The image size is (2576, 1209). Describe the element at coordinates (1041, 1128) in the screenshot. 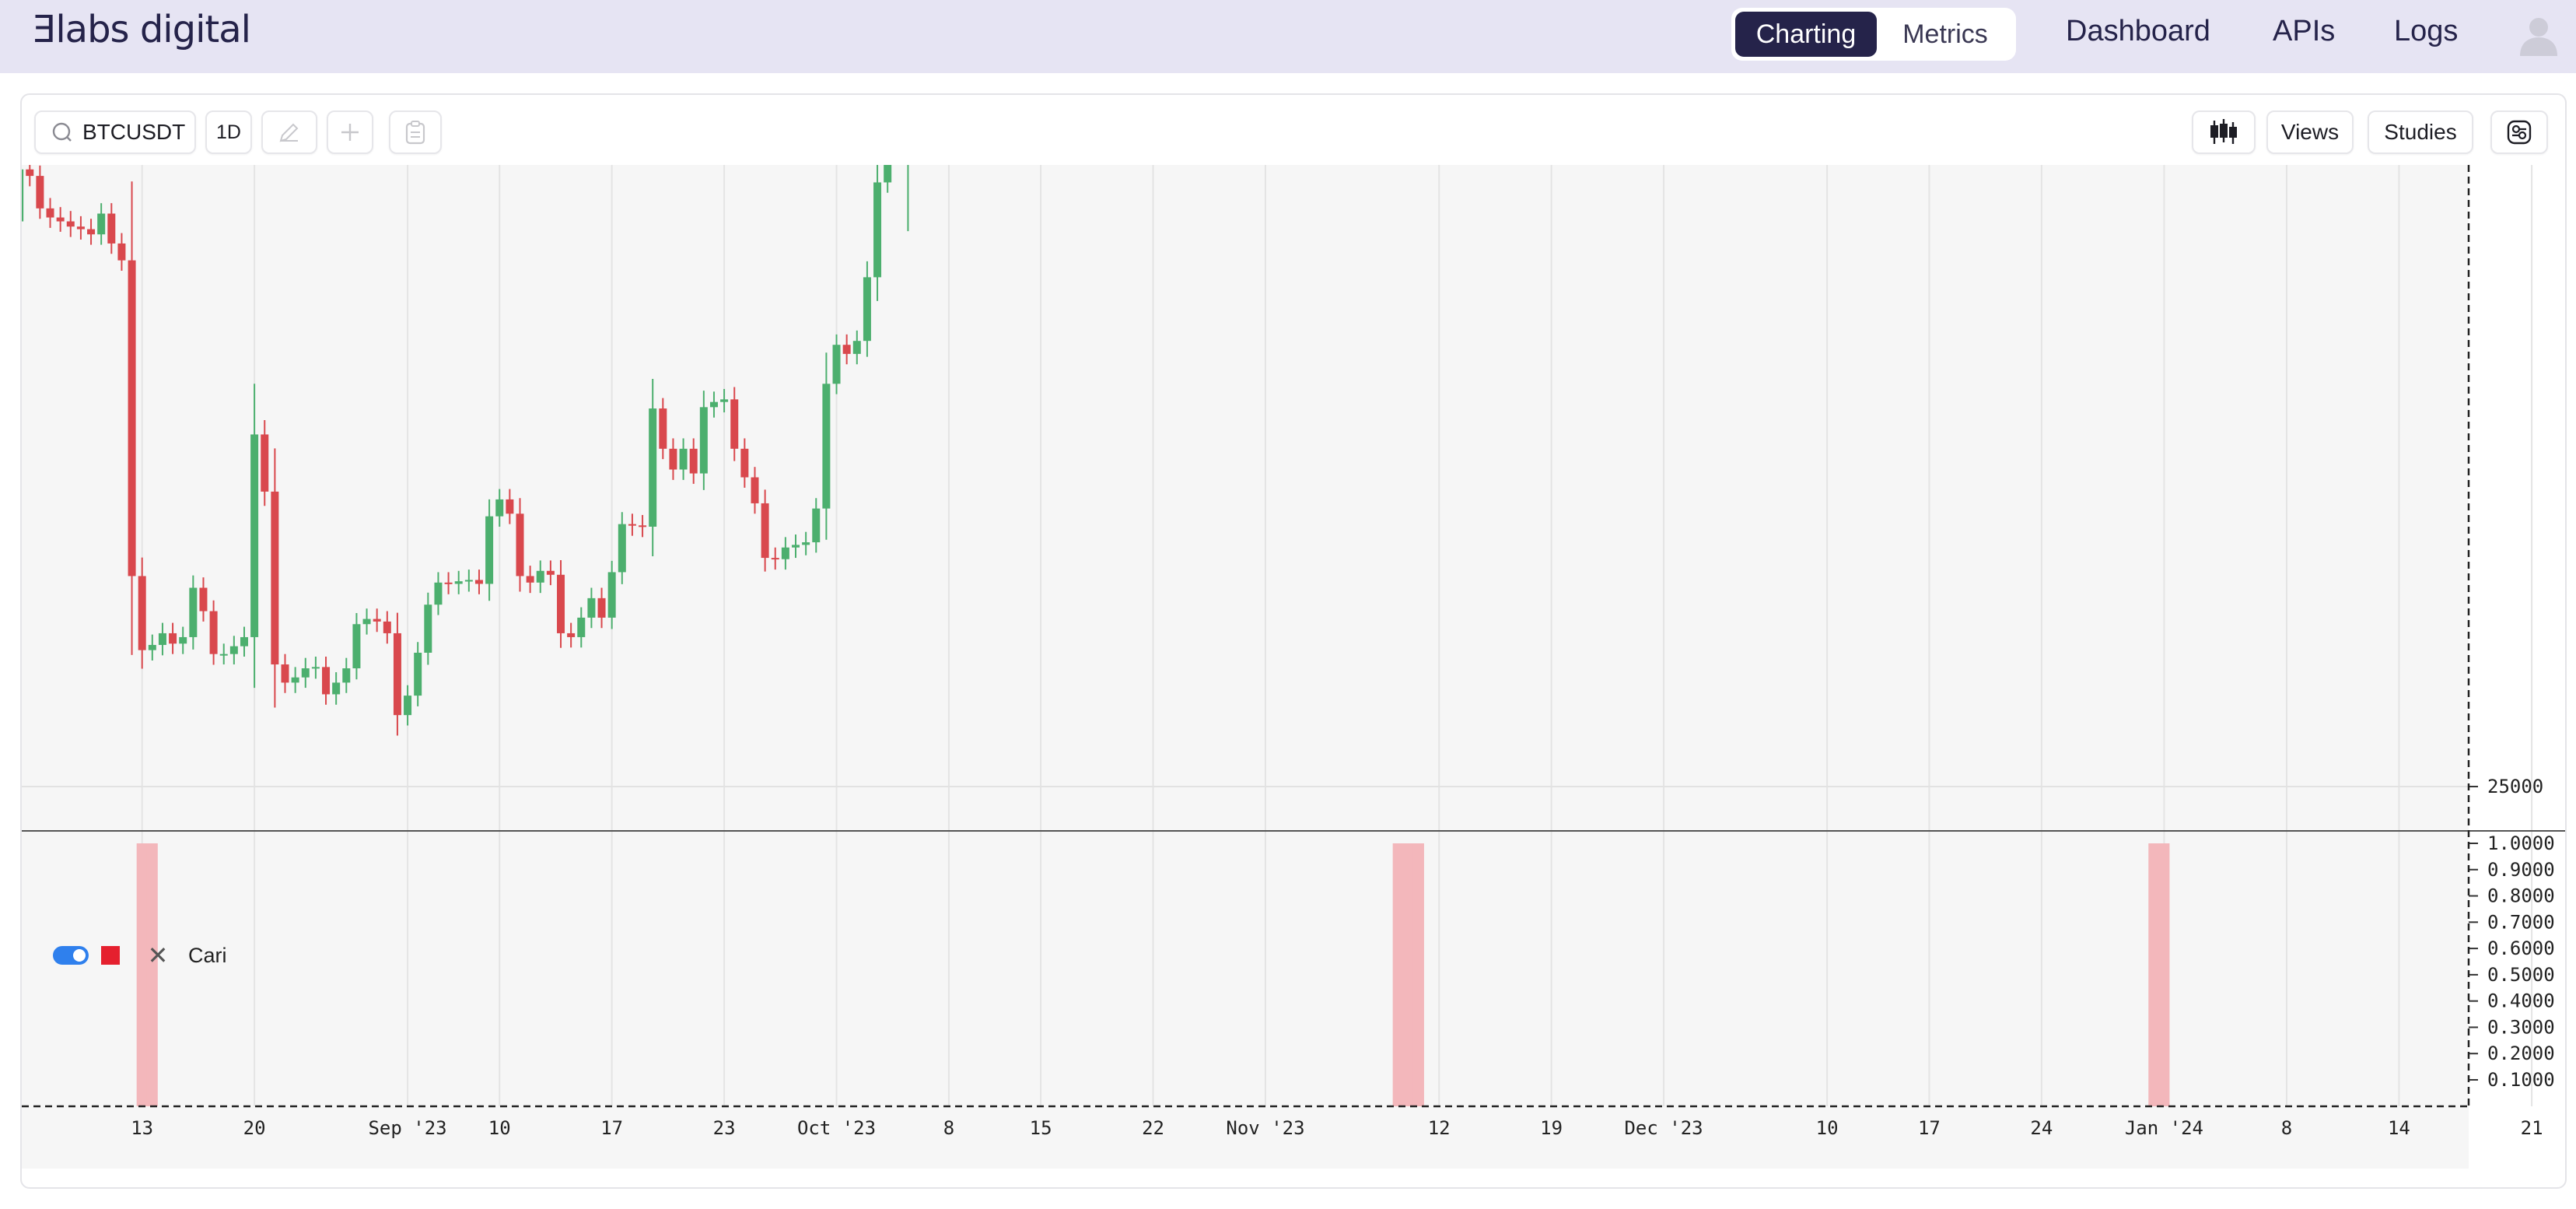

I see `x-tick-label: 15` at that location.